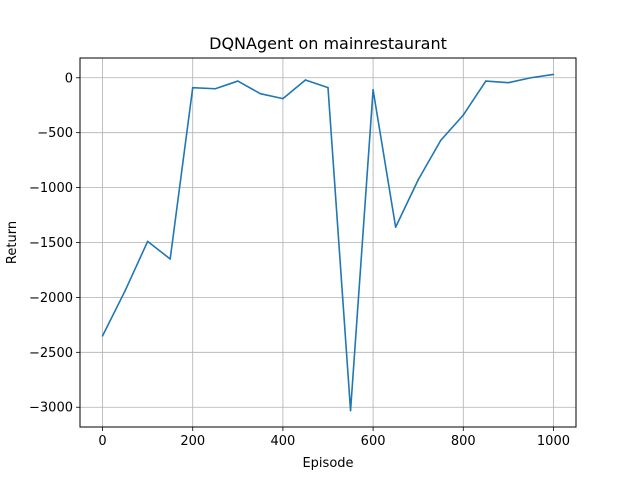  Describe the element at coordinates (282, 441) in the screenshot. I see `x-tick-label: 400` at that location.